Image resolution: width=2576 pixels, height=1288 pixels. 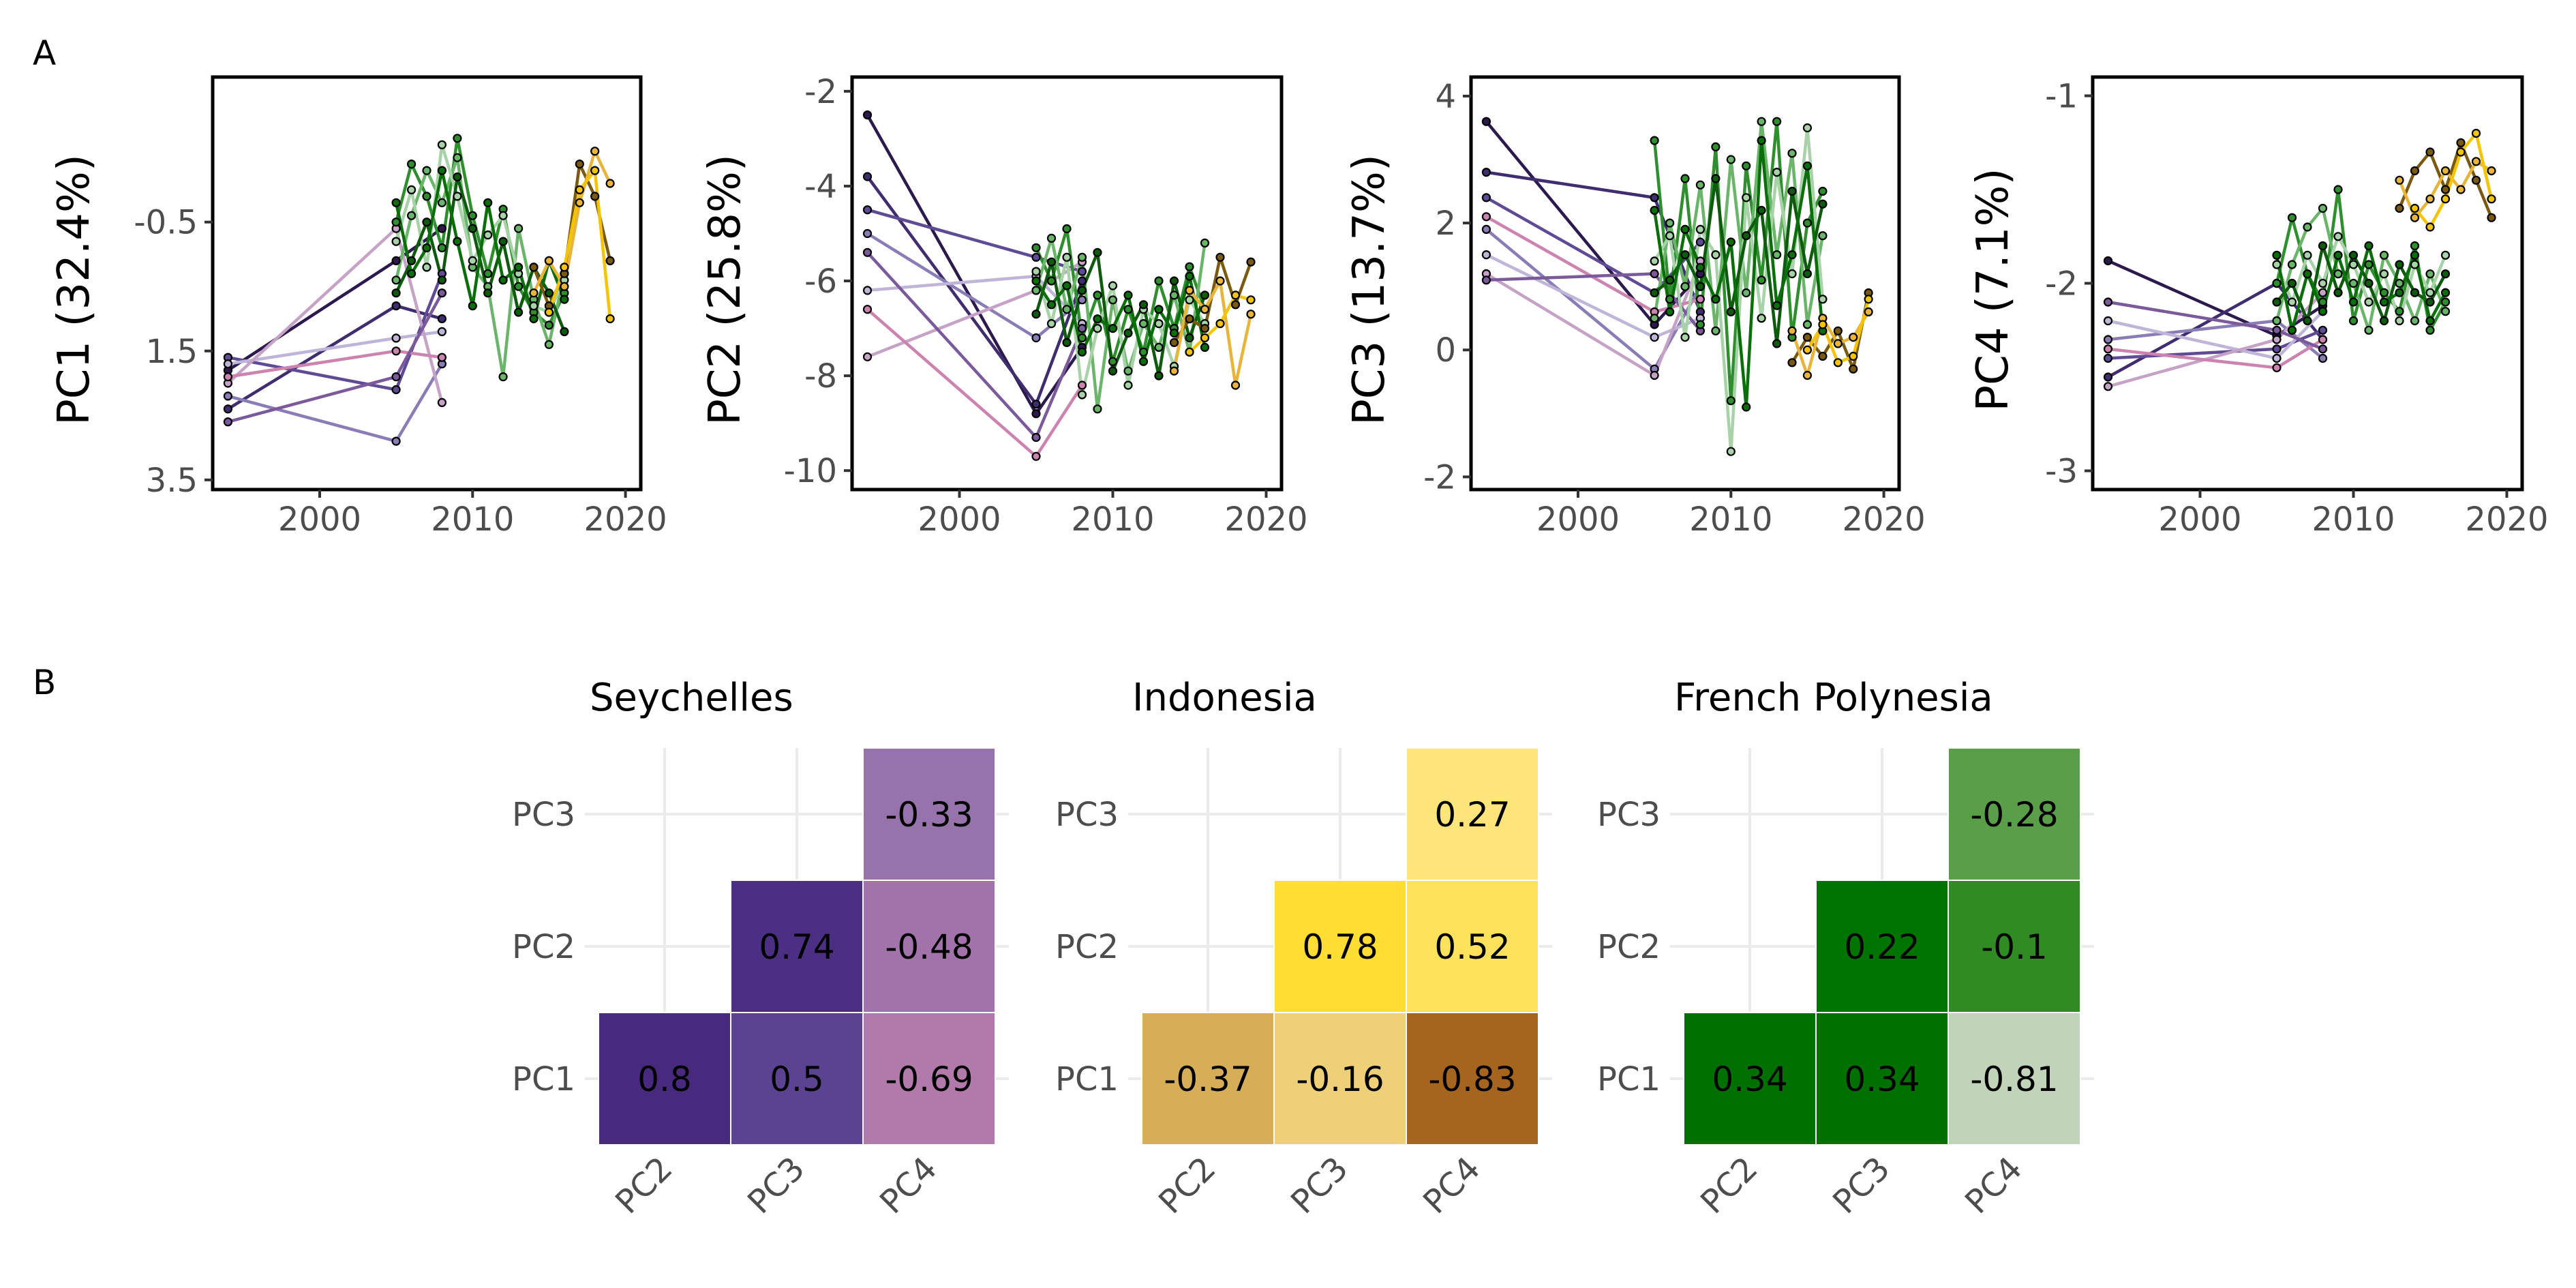 I want to click on french-polynesia-x-label: PC4, so click(x=1993, y=1185).